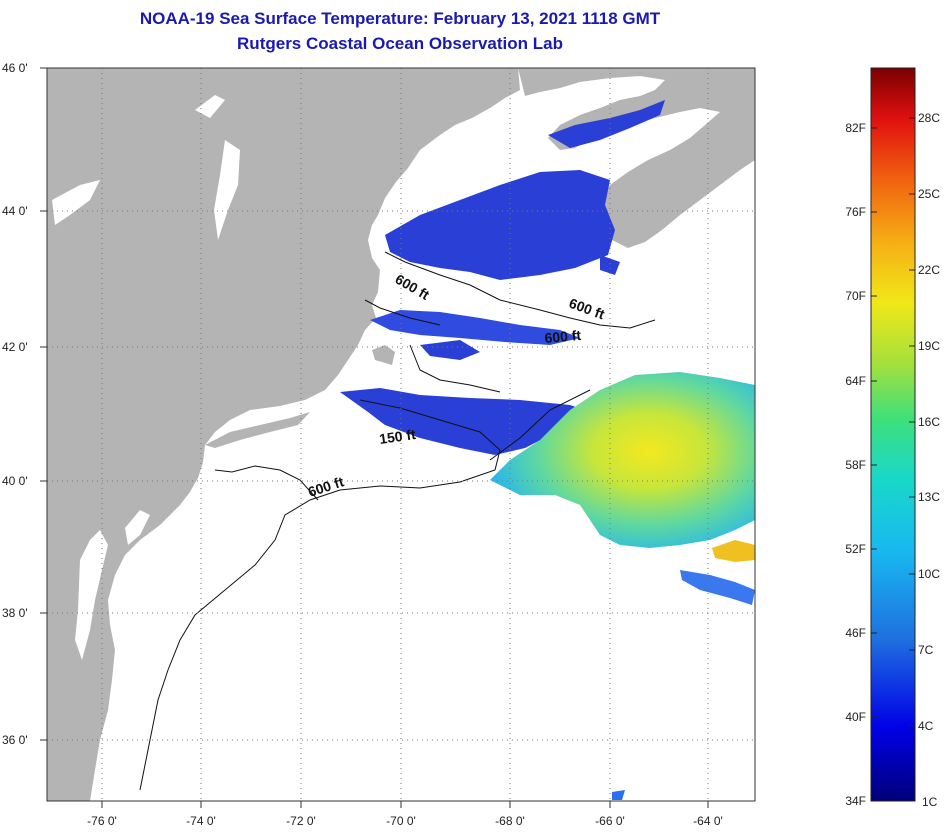 This screenshot has height=832, width=944. I want to click on land-long-island, so click(257, 430).